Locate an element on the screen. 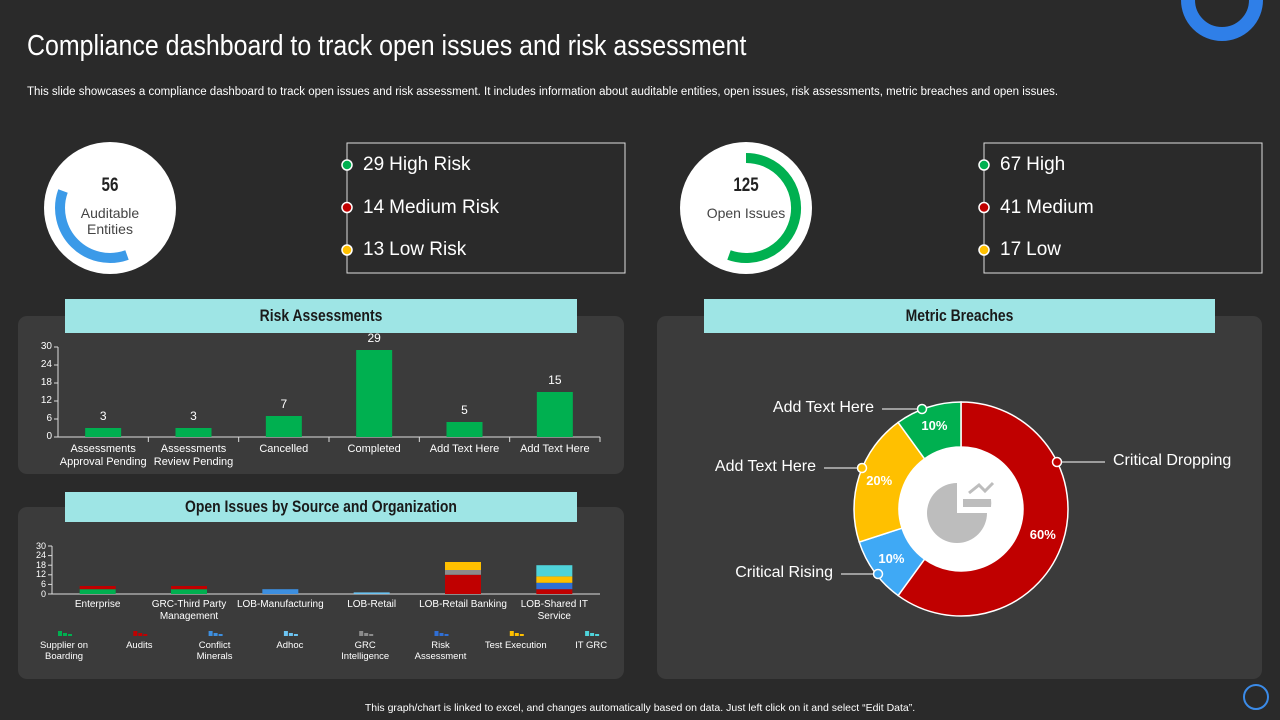 The height and width of the screenshot is (720, 1280). chart-title: Metric Breaches is located at coordinates (959, 315).